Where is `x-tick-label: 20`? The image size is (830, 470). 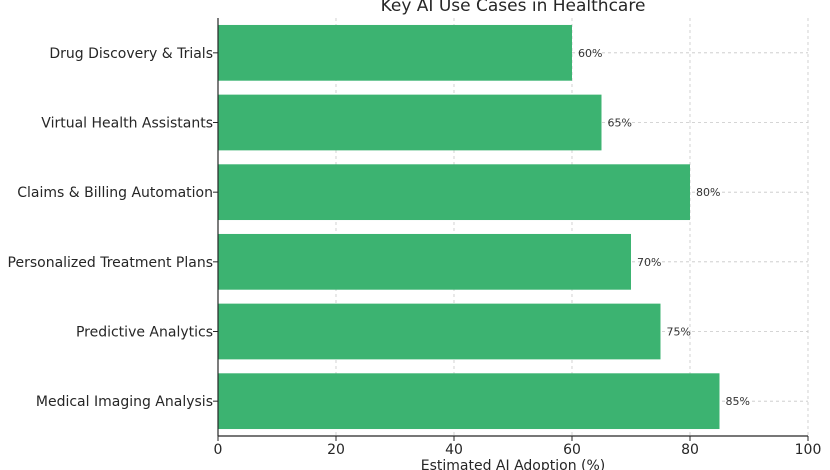
x-tick-label: 20 is located at coordinates (336, 450).